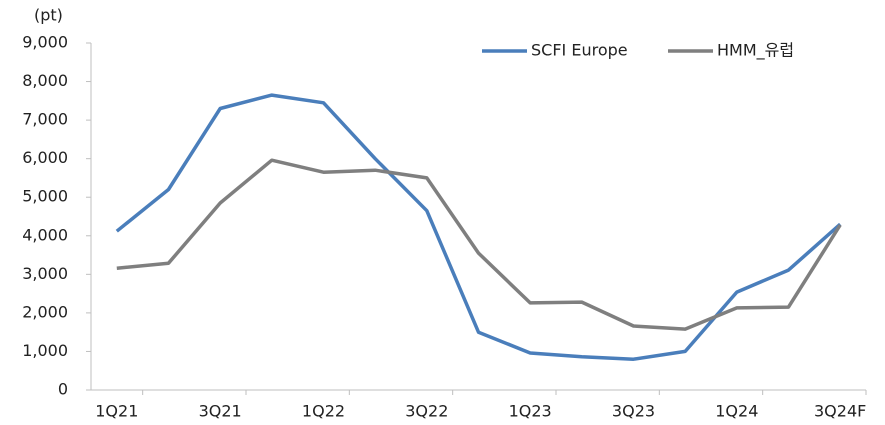  Describe the element at coordinates (426, 411) in the screenshot. I see `x-tick-label: 3Q22` at that location.